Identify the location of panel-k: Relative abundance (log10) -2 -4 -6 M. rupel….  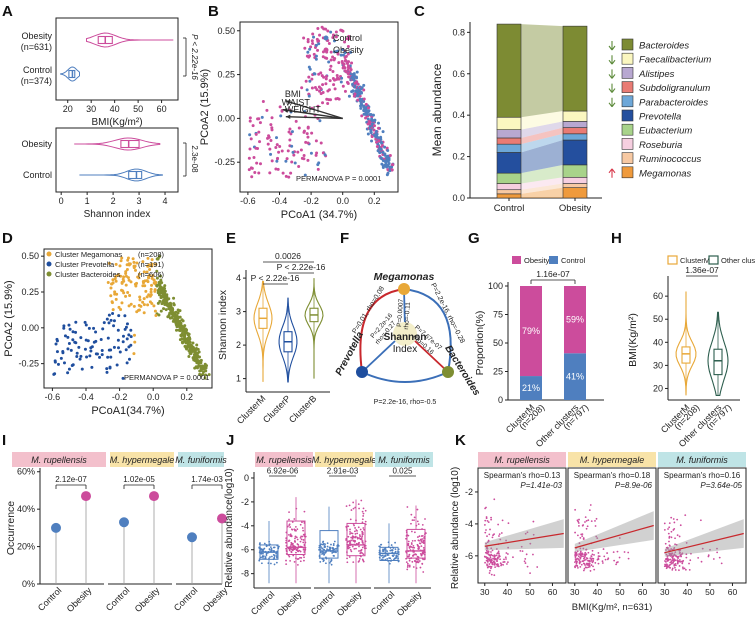
(598, 532).